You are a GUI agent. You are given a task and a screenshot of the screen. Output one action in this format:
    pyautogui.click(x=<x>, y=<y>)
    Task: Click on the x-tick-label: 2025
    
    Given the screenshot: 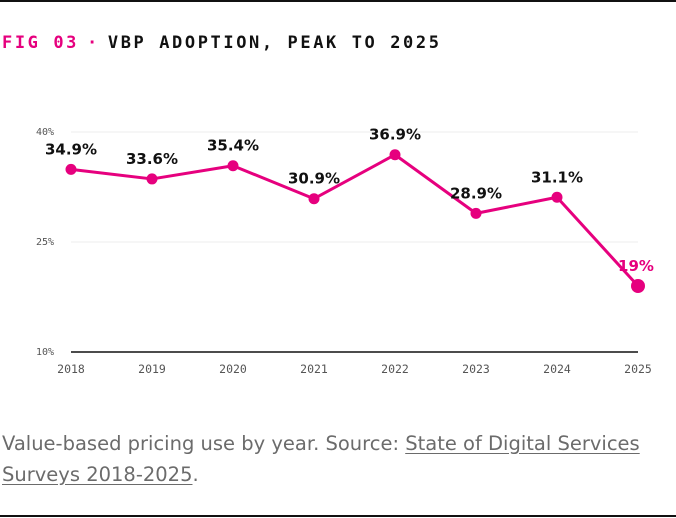 What is the action you would take?
    pyautogui.click(x=638, y=369)
    